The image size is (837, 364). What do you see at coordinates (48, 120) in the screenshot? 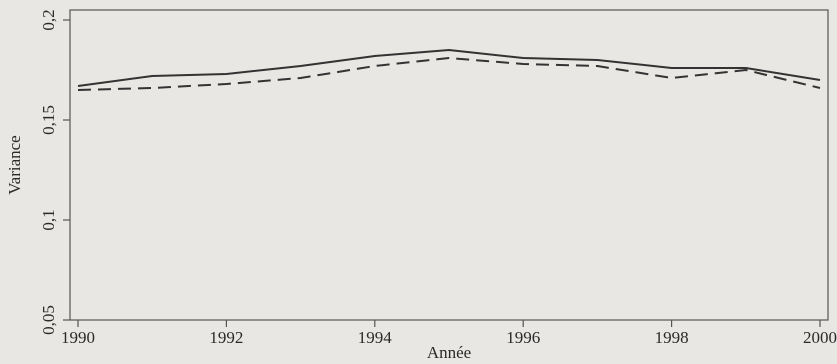
I see `y-tick-label: 0,15` at bounding box center [48, 120].